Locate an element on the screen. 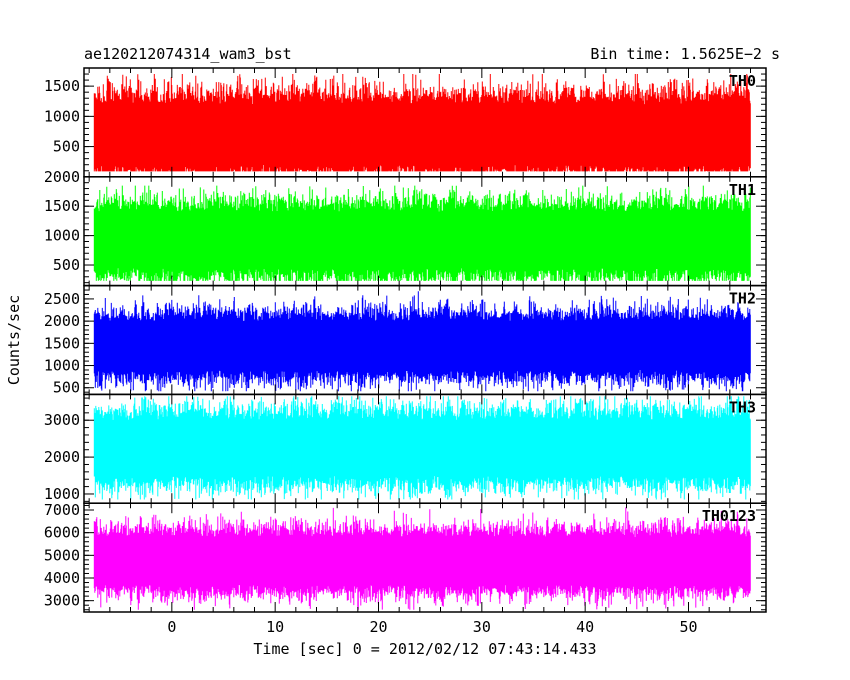  x-tick-label: 20 is located at coordinates (378, 627).